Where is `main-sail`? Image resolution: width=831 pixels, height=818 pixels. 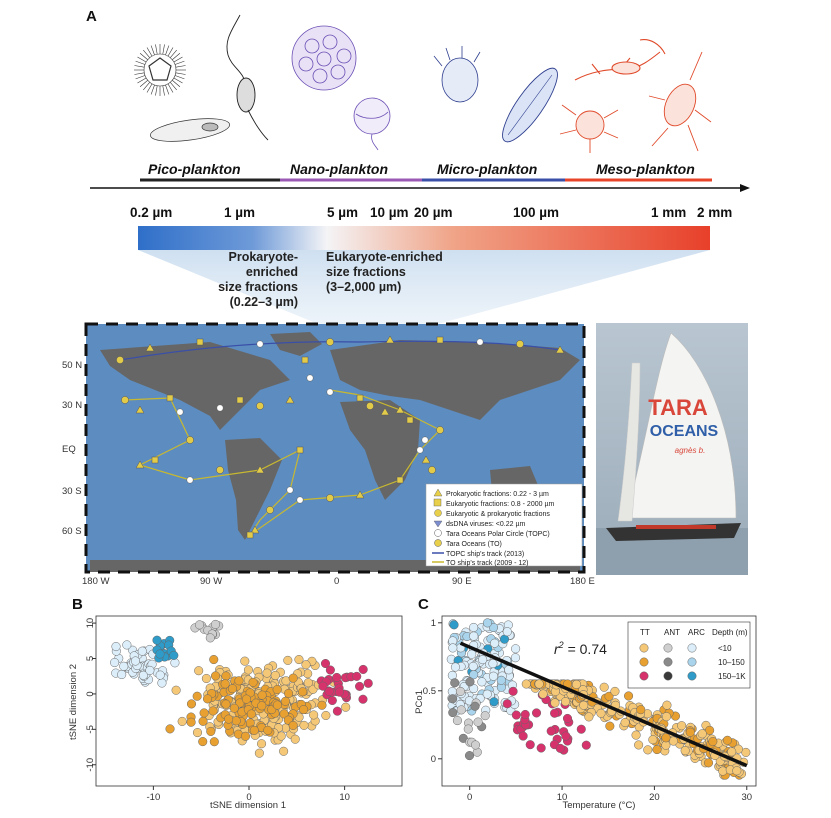
main-sail is located at coordinates (629, 442).